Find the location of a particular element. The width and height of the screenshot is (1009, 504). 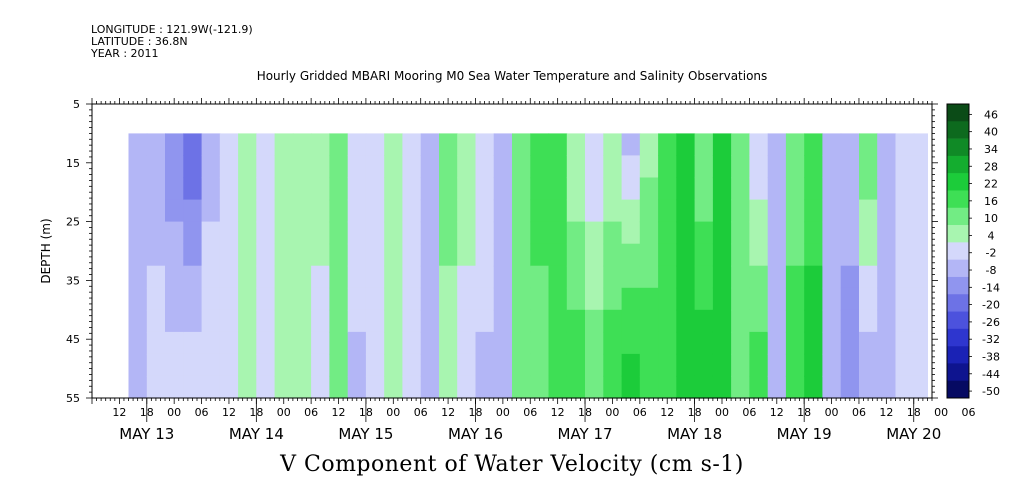

x-hour-label: 06 is located at coordinates (311, 412).